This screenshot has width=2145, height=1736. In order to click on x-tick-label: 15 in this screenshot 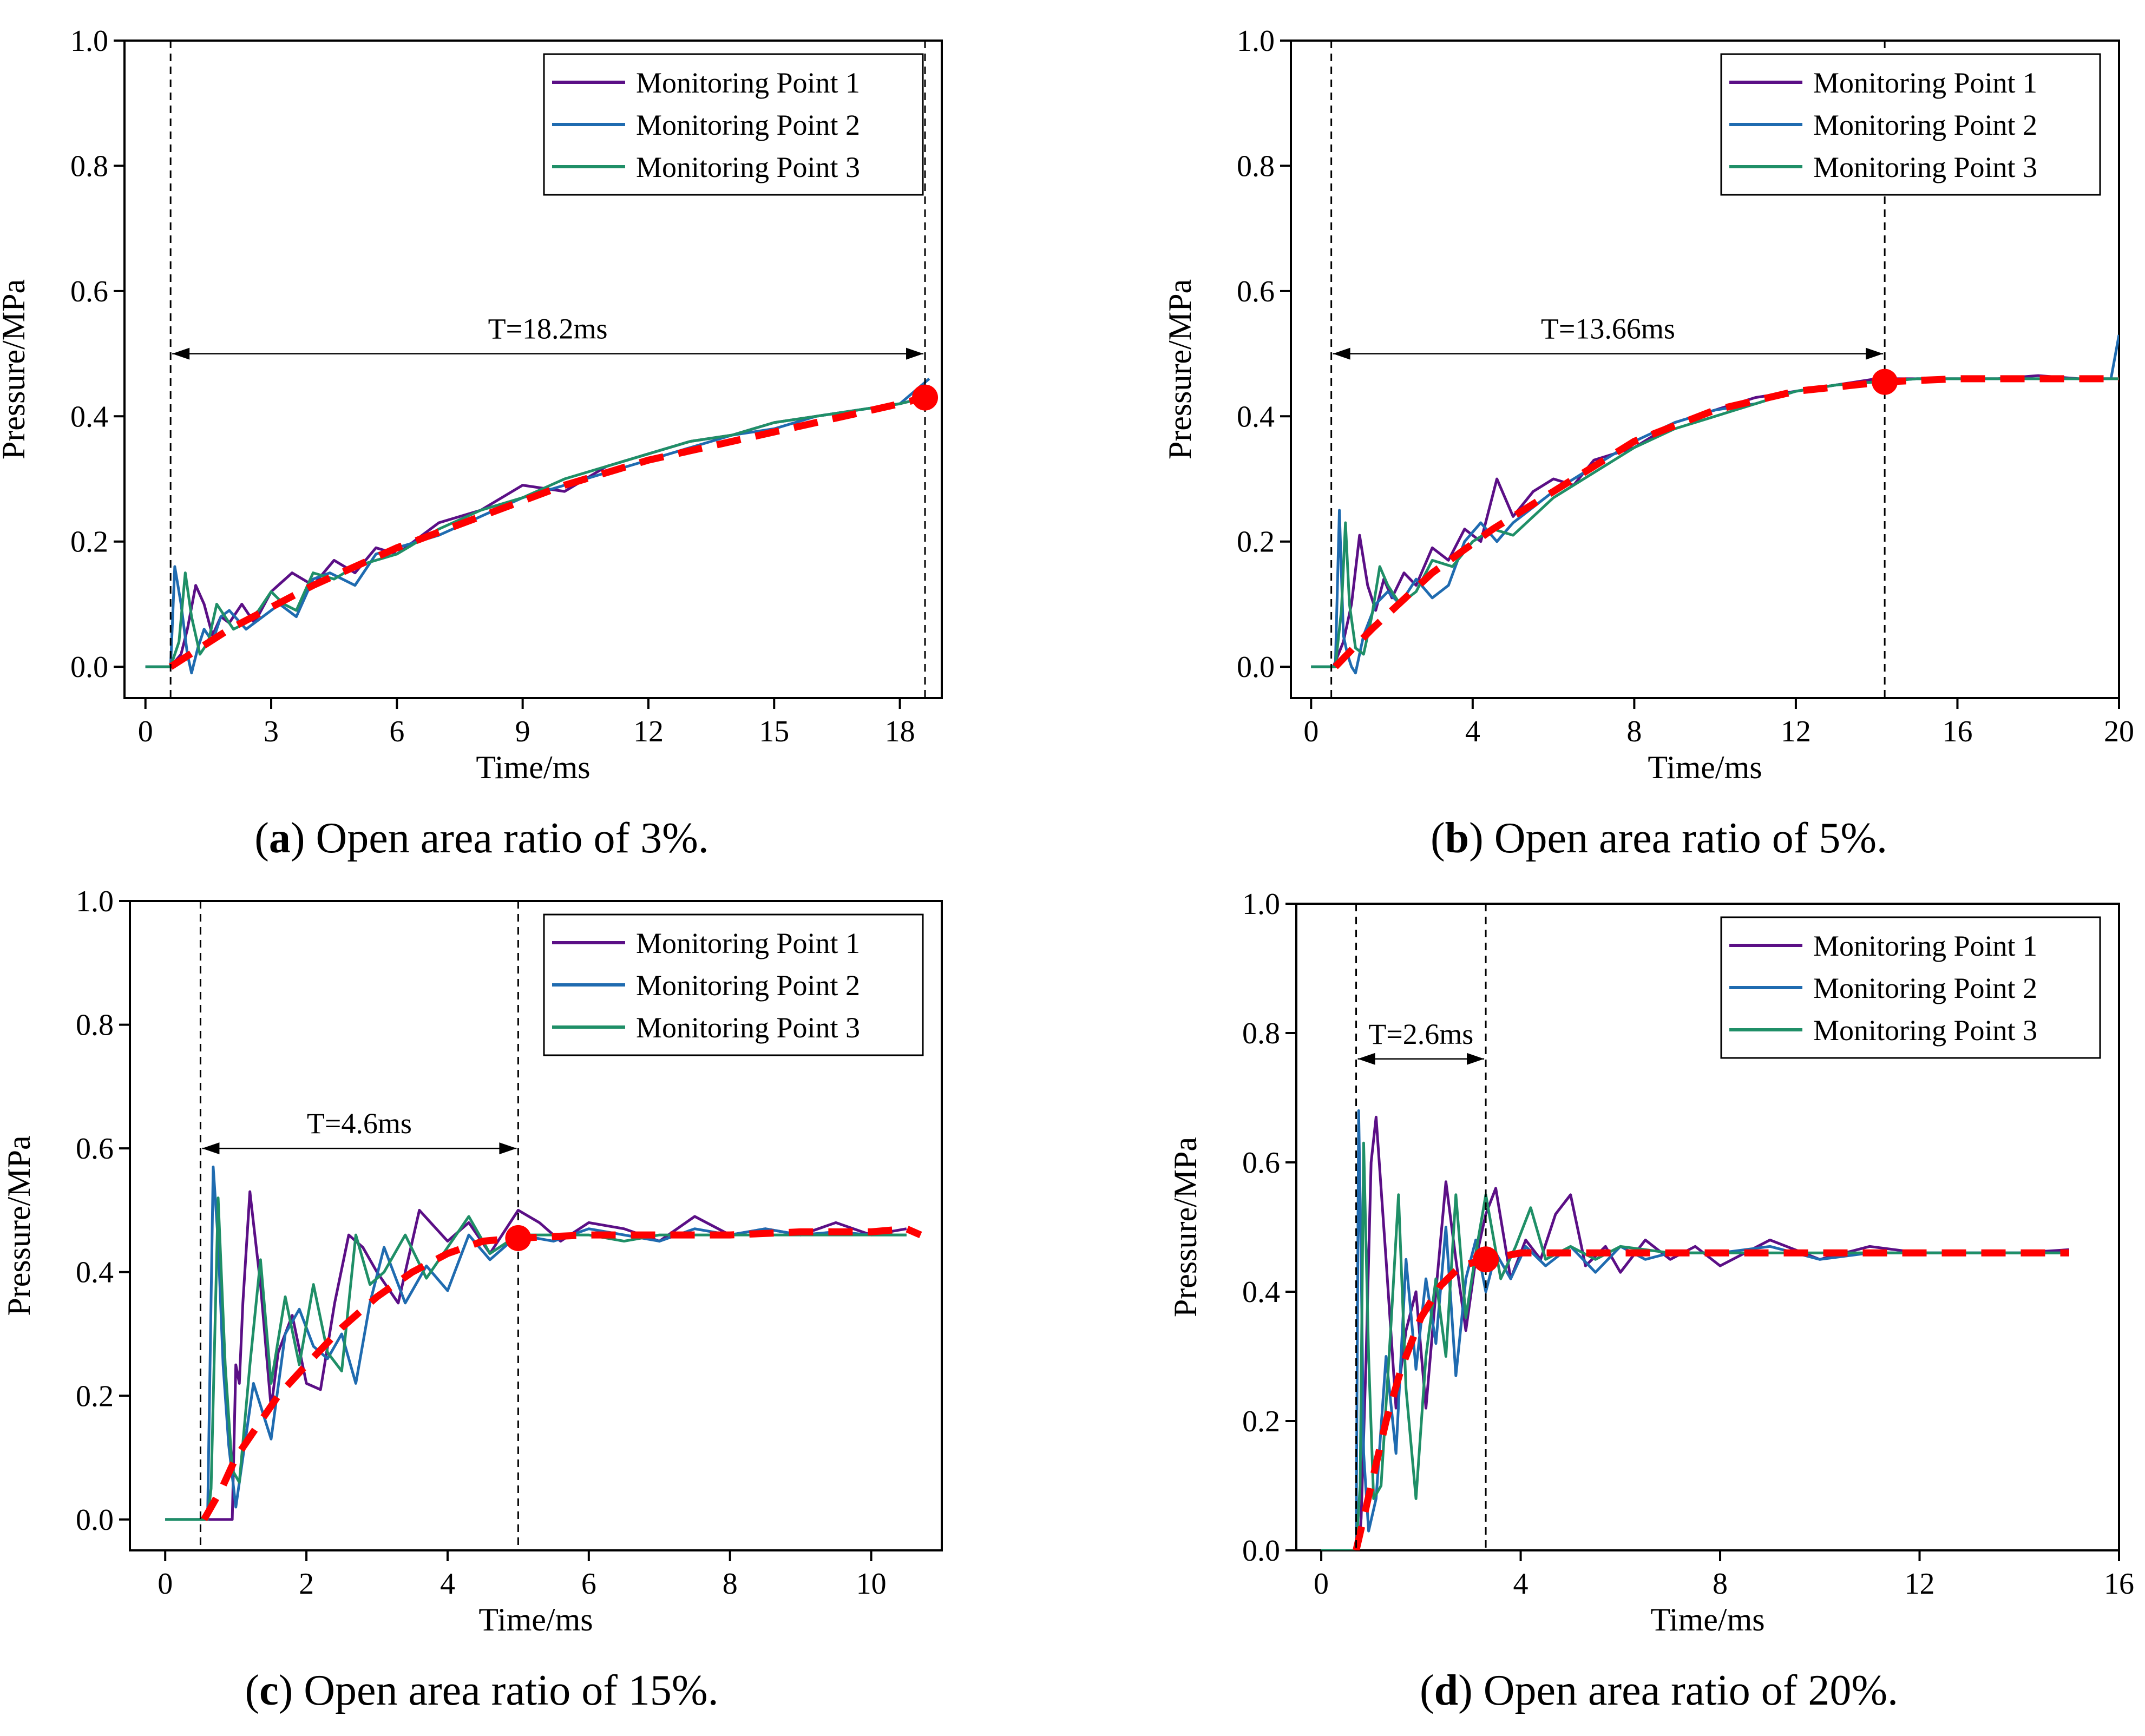, I will do `click(774, 732)`.